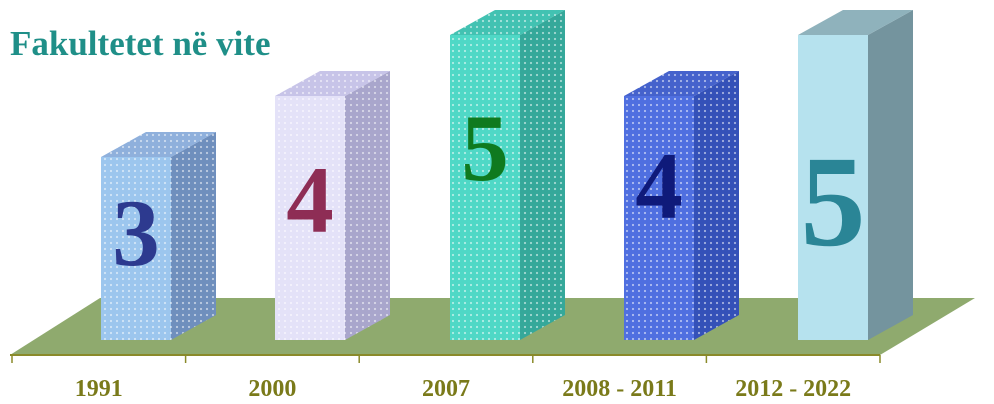 The width and height of the screenshot is (994, 404). I want to click on bar-top-2000, so click(332, 83).